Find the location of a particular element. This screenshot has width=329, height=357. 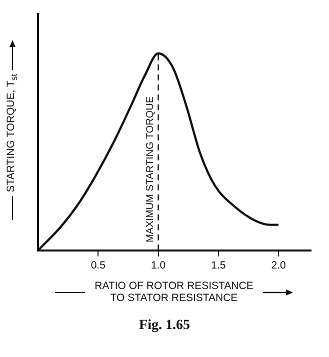

x-tick-label: 1.0 is located at coordinates (158, 266).